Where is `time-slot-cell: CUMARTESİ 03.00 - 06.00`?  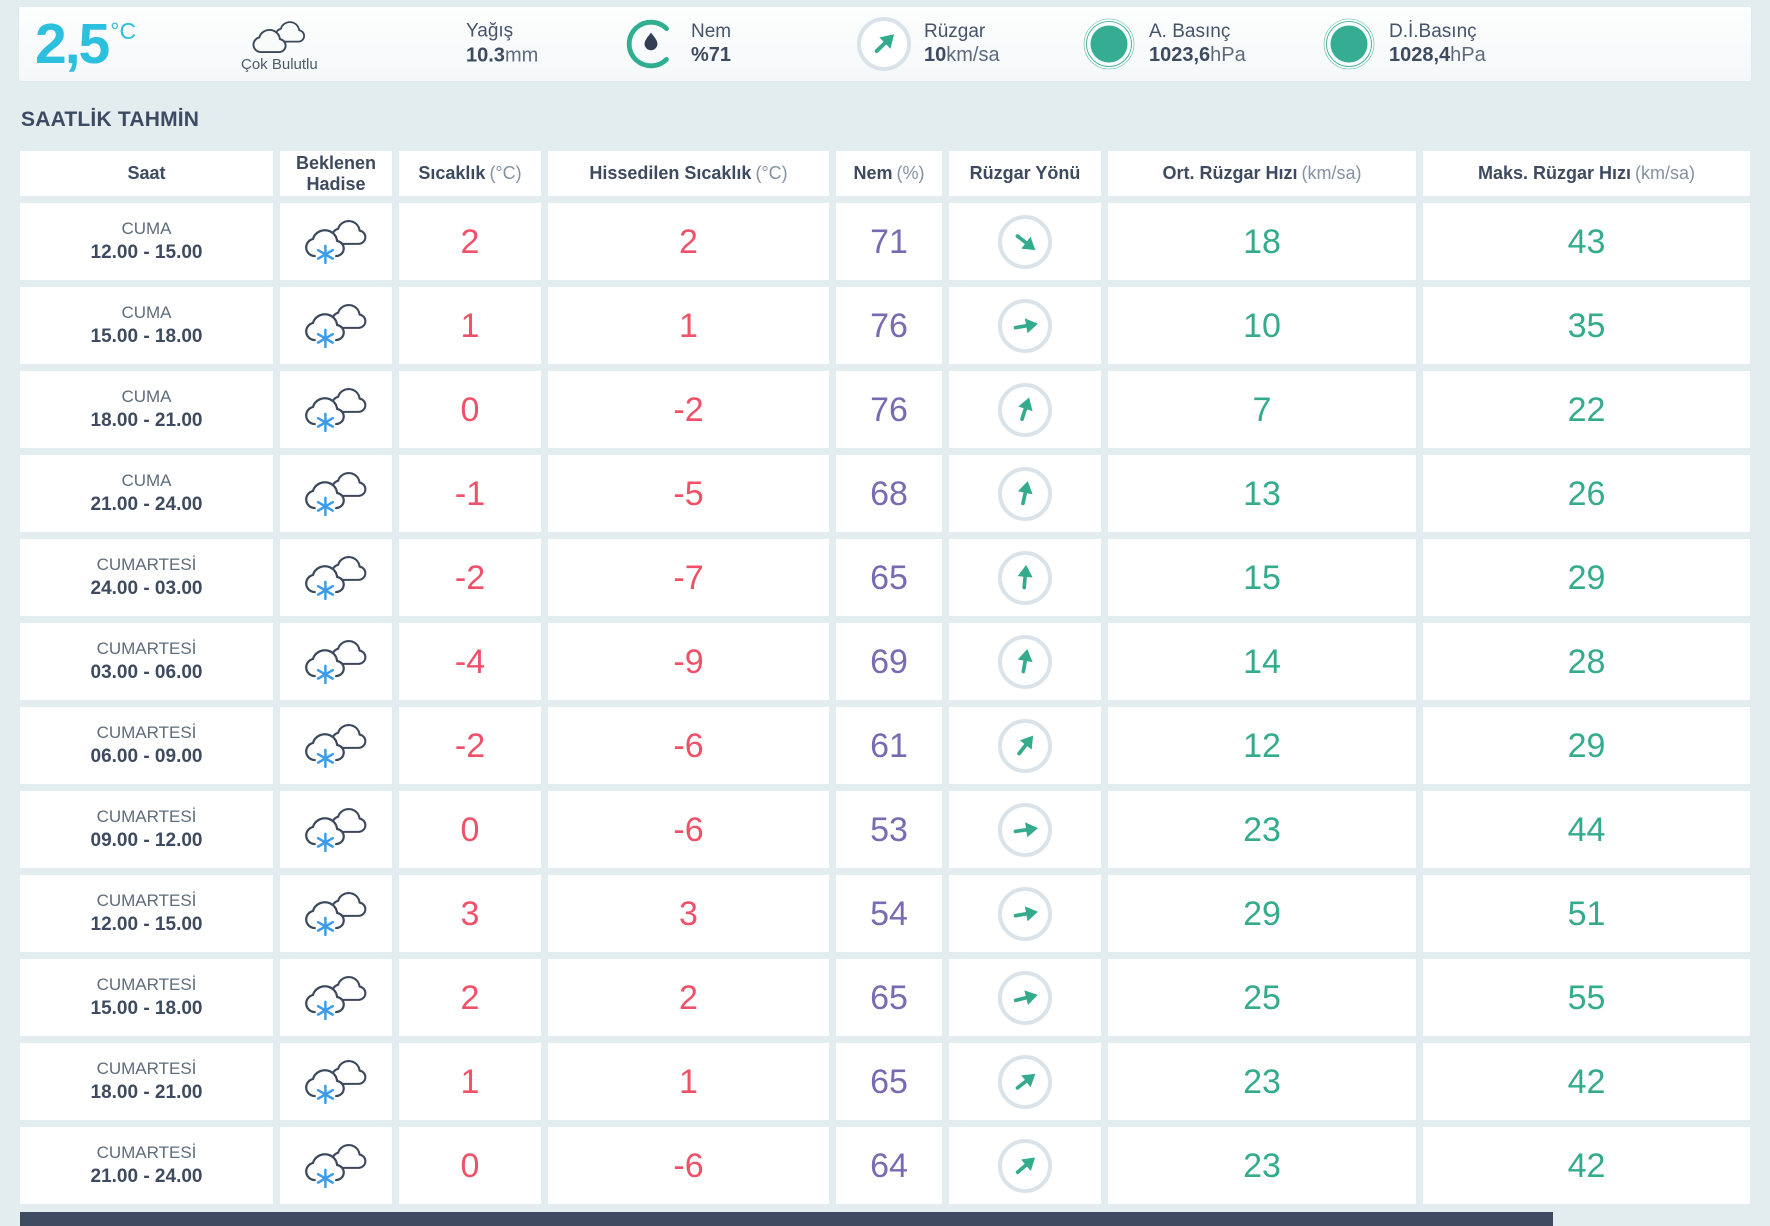
time-slot-cell: CUMARTESİ 03.00 - 06.00 is located at coordinates (146, 661).